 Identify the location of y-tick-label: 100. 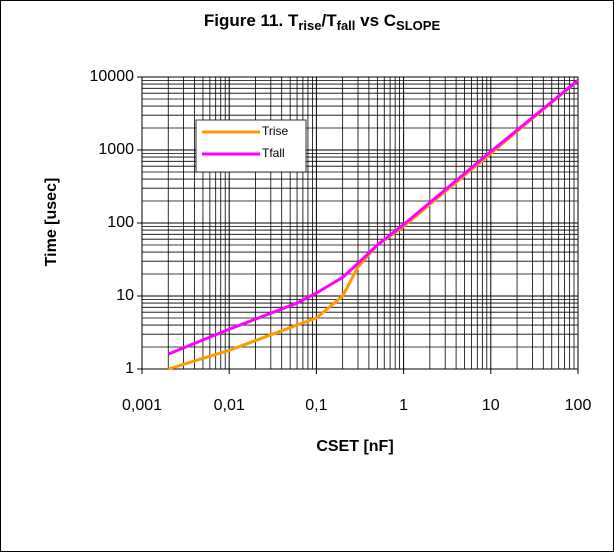
(120, 222).